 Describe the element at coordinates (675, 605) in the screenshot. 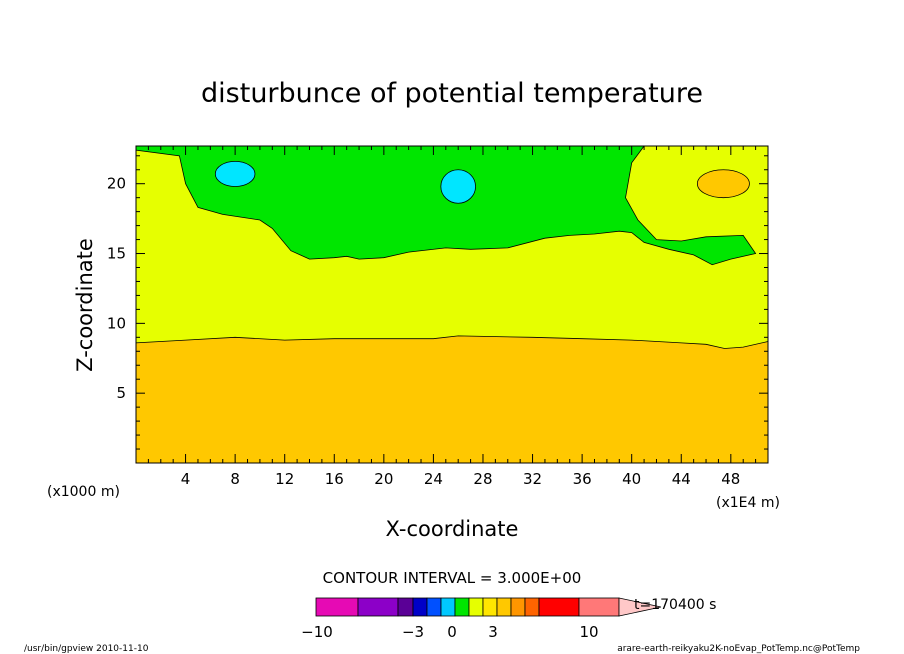

I see `time-label: t=170400 s` at that location.